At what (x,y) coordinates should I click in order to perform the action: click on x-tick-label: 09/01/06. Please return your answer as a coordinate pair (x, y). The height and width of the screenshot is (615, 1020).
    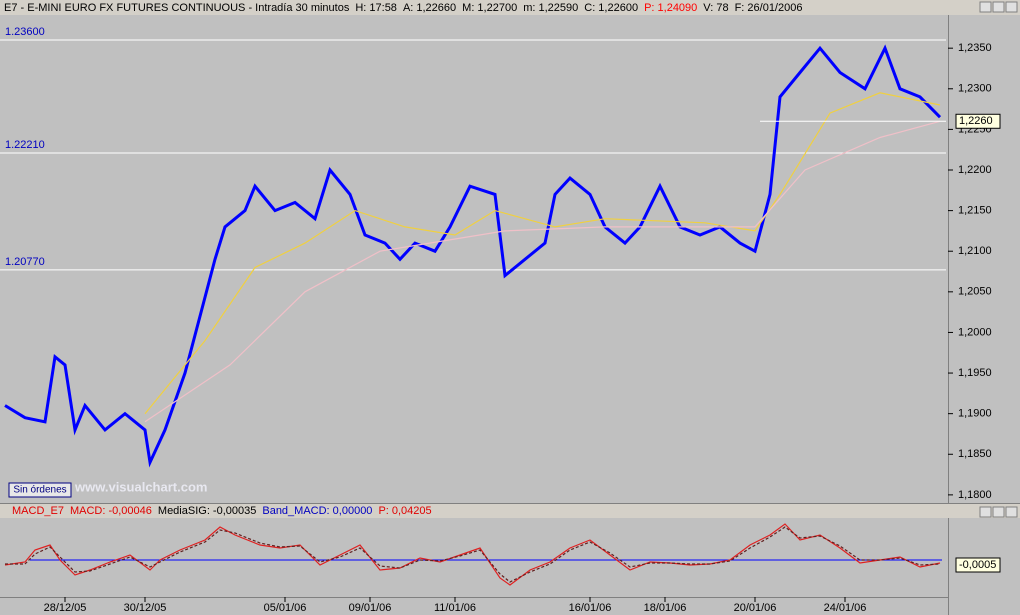
    Looking at the image, I should click on (370, 608).